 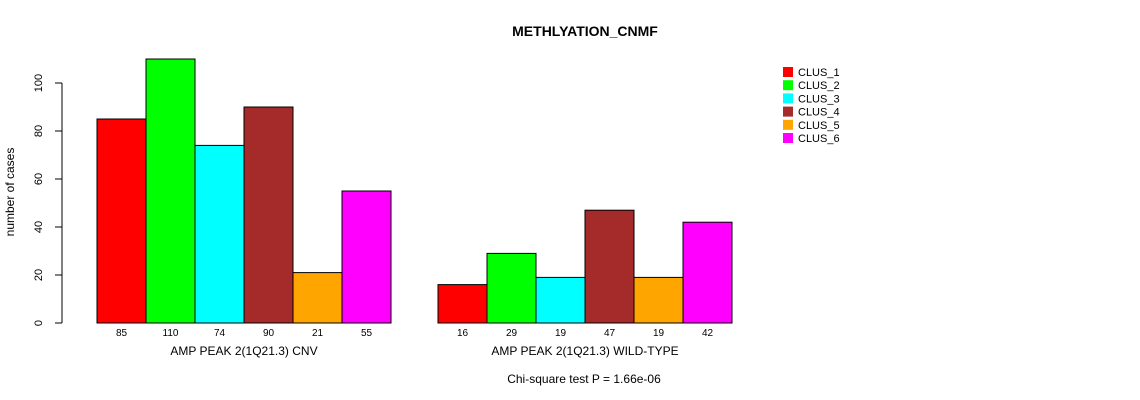 I want to click on chi-square-footer: Chi-square test P = 1.66e-06, so click(x=584, y=379).